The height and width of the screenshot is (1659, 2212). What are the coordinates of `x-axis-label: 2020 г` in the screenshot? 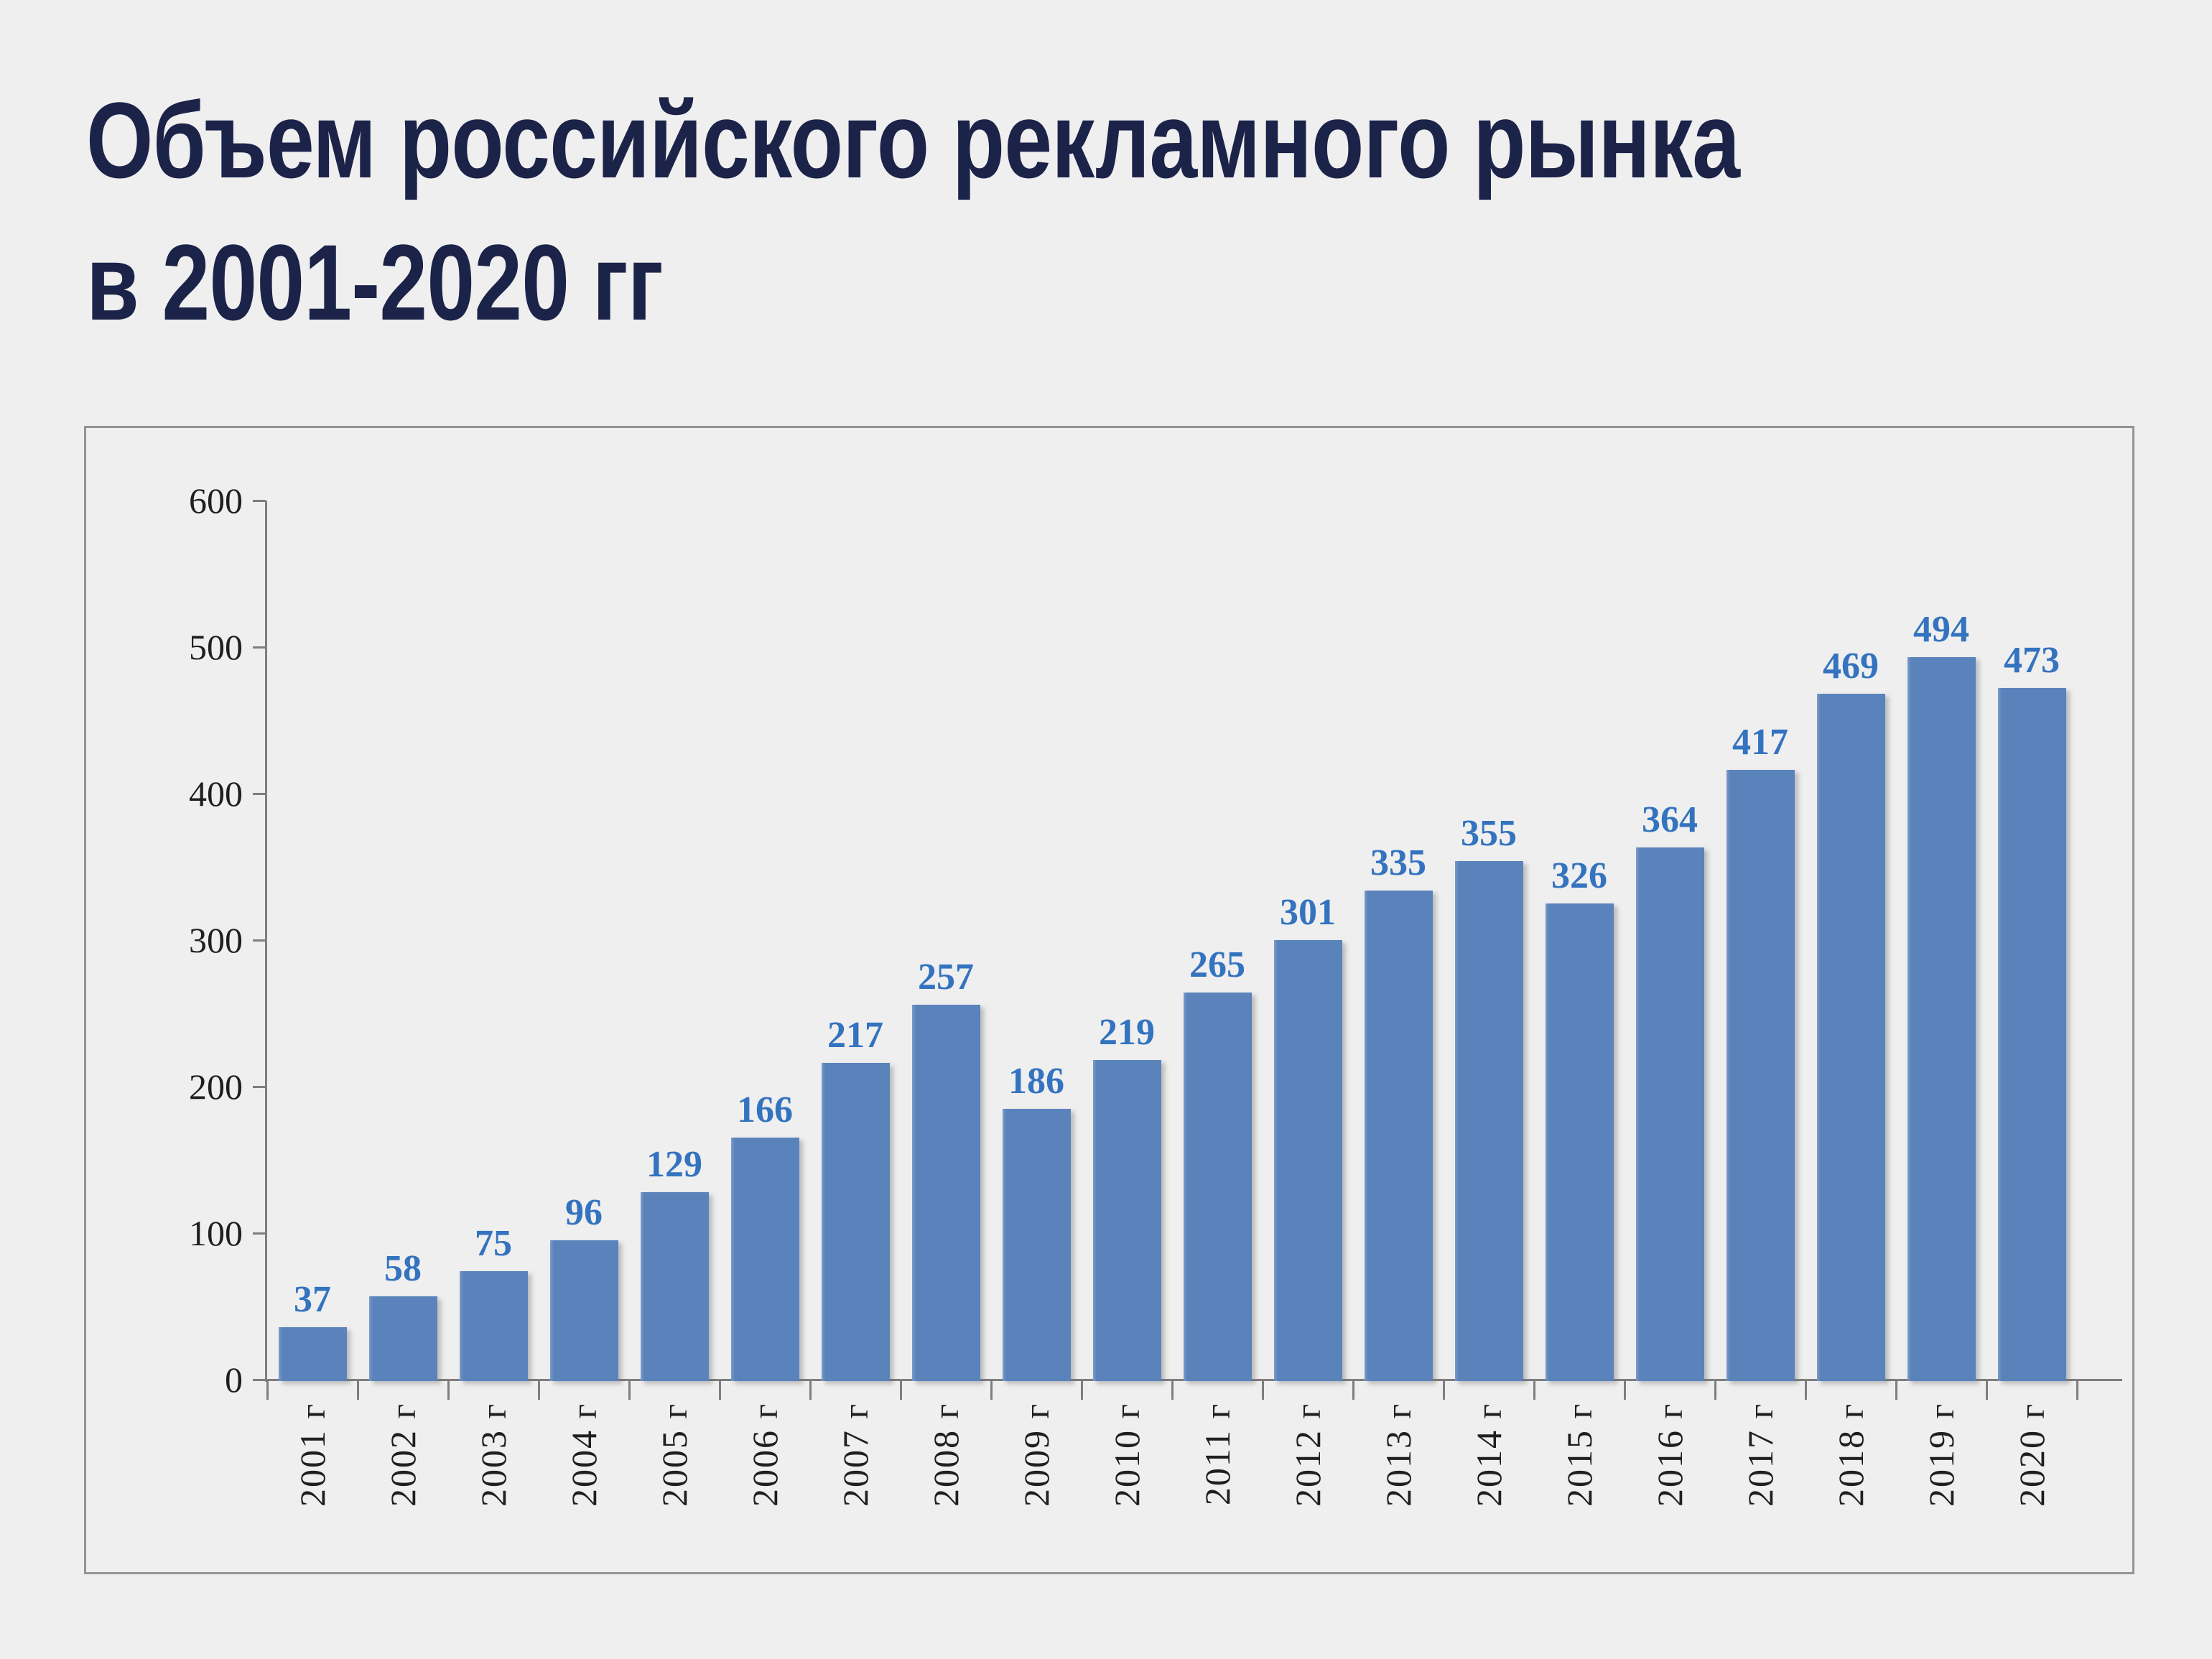 It's located at (2031, 1455).